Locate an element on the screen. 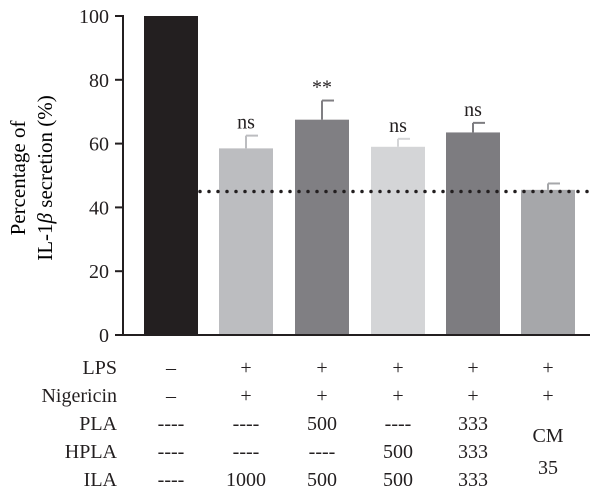 The image size is (600, 502). y-axis-label-line-2: IL-1β secretion (%) is located at coordinates (45, 178).